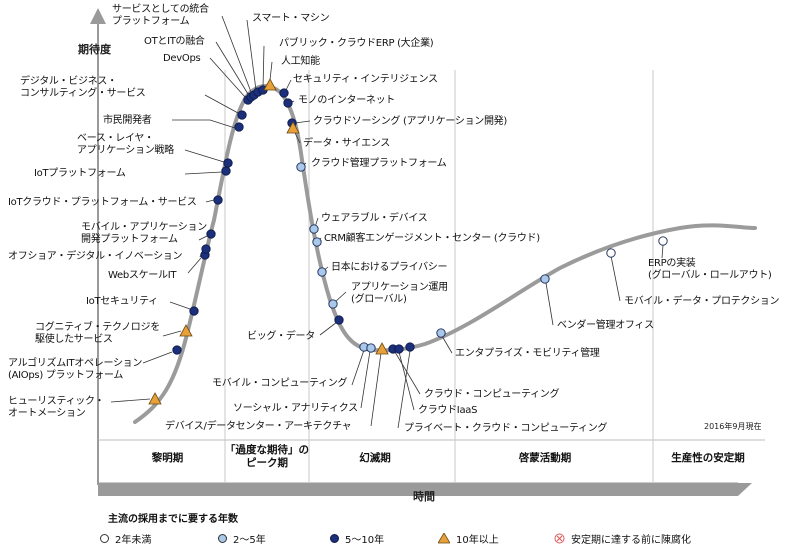 The image size is (789, 550). Describe the element at coordinates (631, 540) in the screenshot. I see `legend-label: 安定期に達する前に陳腐化` at that location.